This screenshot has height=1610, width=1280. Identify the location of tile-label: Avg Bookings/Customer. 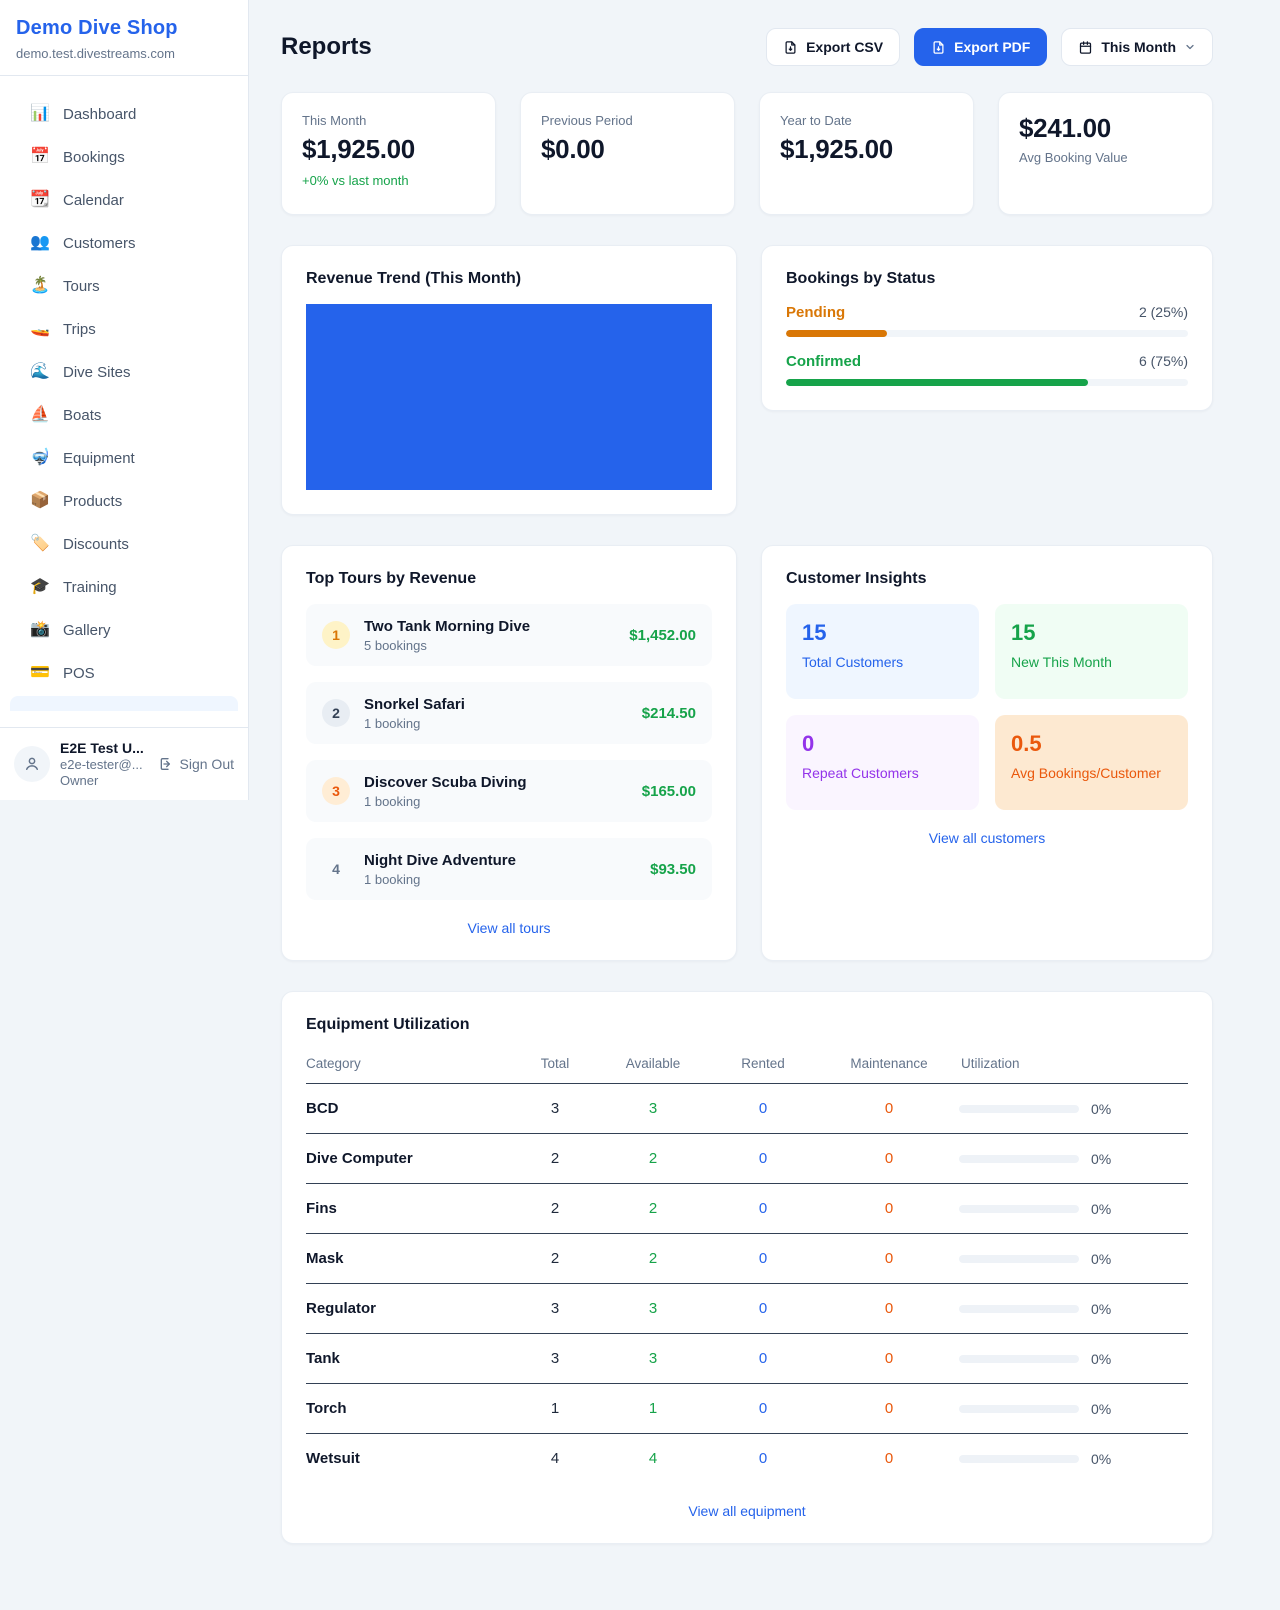
(1086, 773).